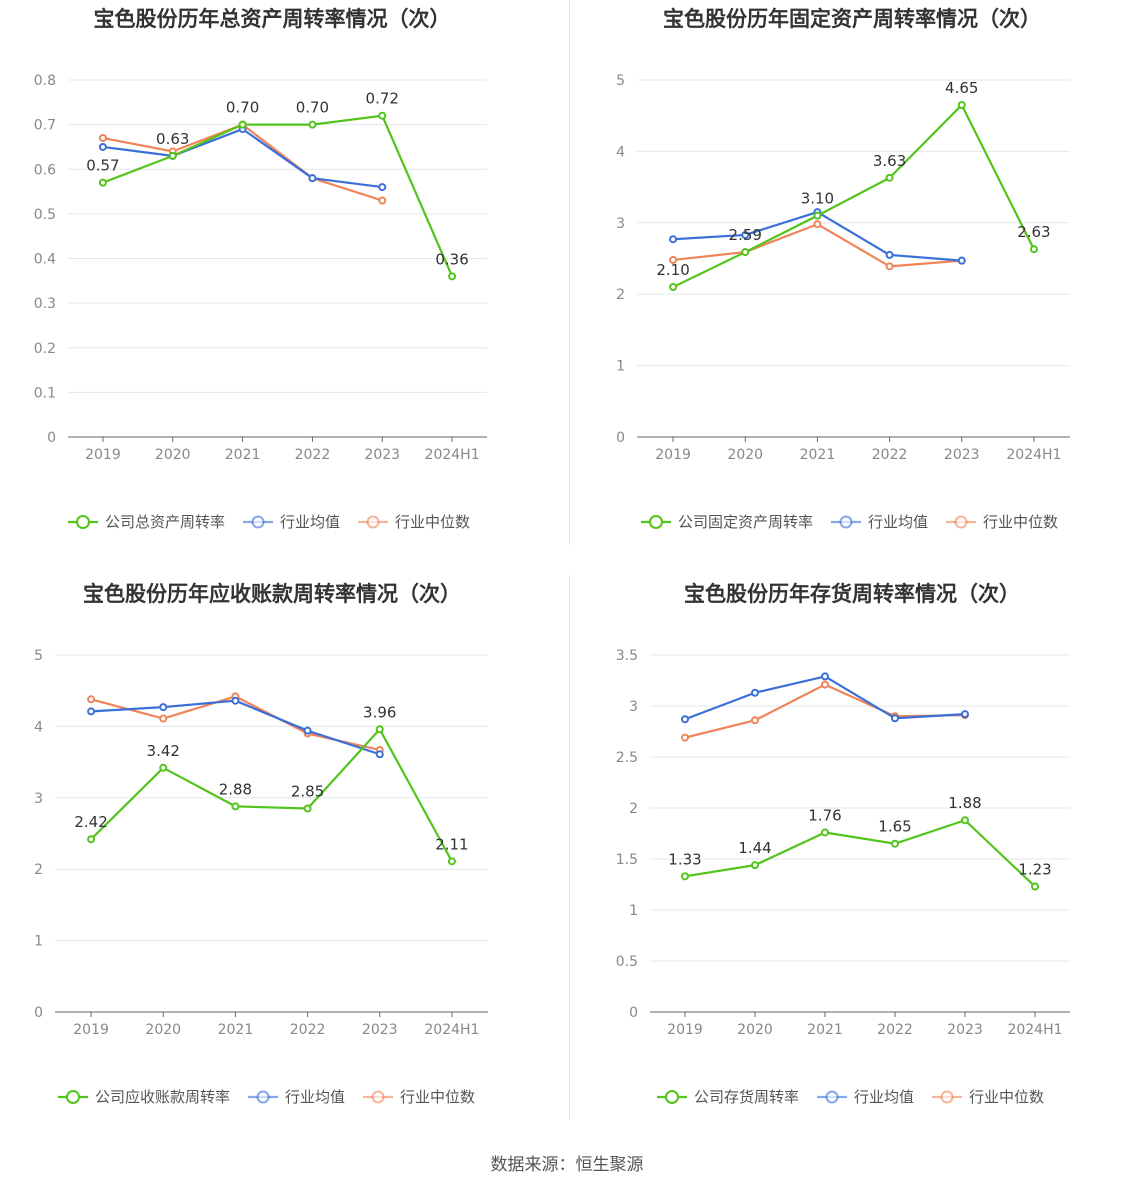 The image size is (1134, 1188). Describe the element at coordinates (173, 455) in the screenshot. I see `x-tick-label: 2020` at that location.